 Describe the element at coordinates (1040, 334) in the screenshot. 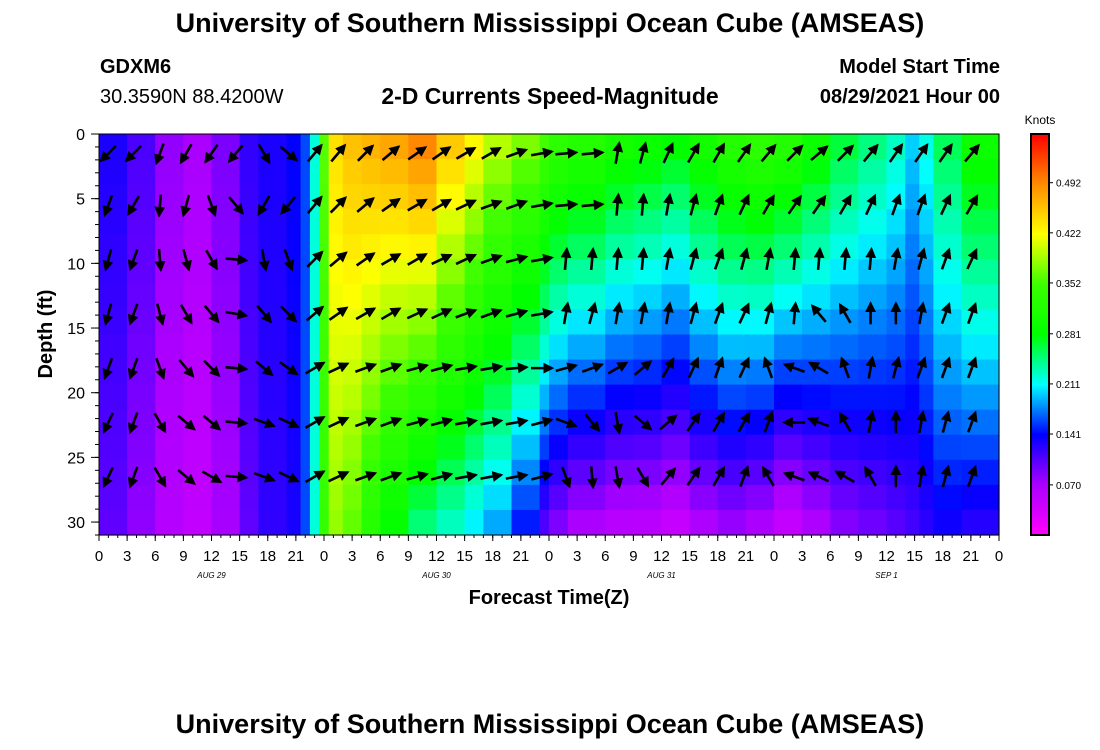

I see `colorbar-scale` at that location.